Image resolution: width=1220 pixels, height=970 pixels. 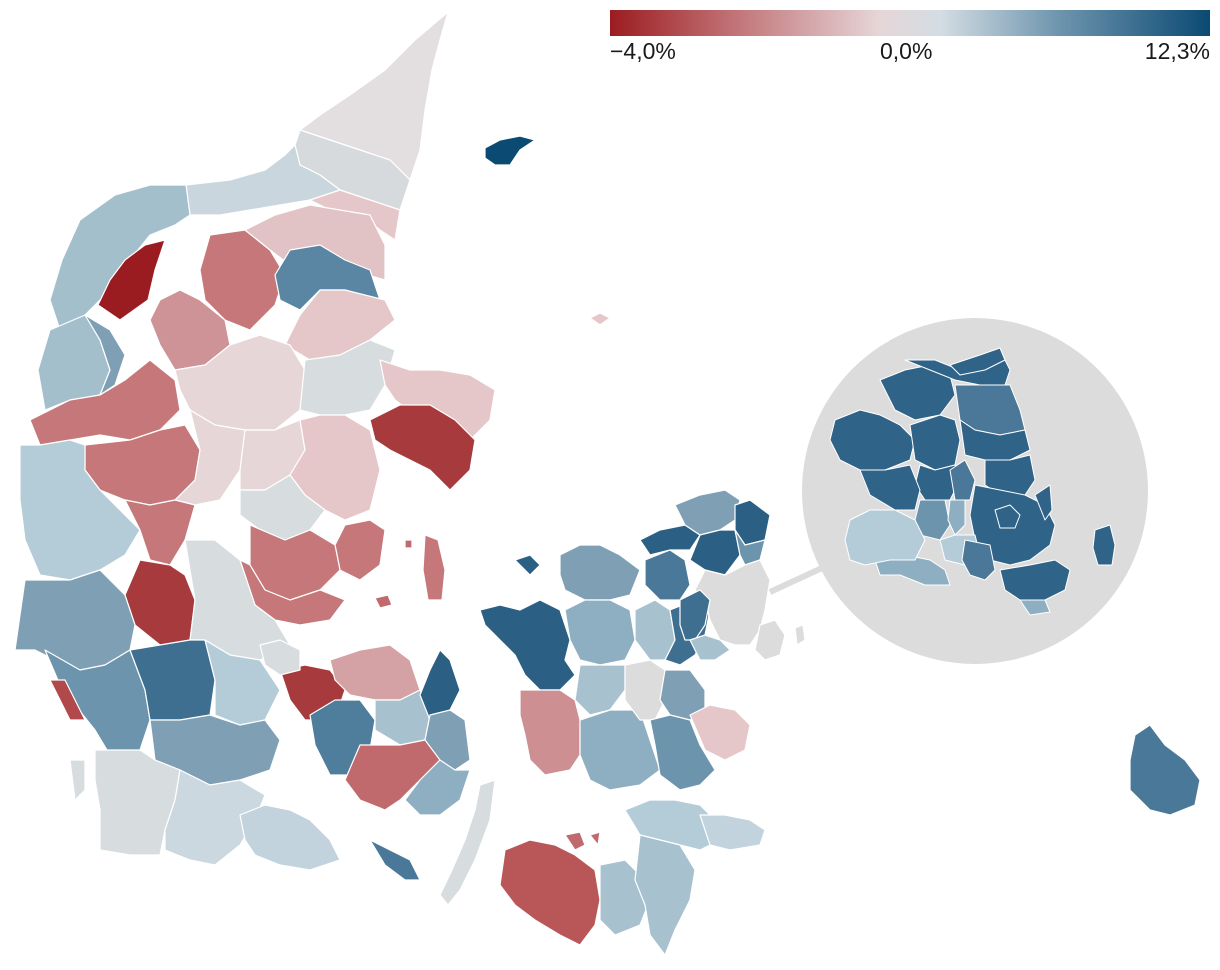 What do you see at coordinates (695, 615) in the screenshot?
I see `region-egedal` at bounding box center [695, 615].